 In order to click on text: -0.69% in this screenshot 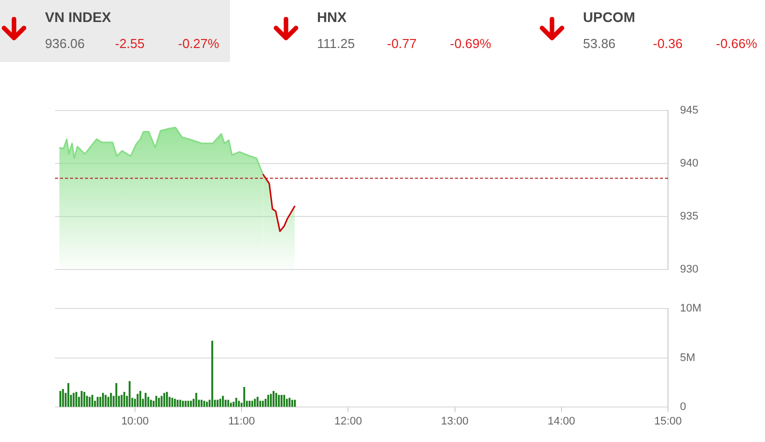, I will do `click(471, 43)`.